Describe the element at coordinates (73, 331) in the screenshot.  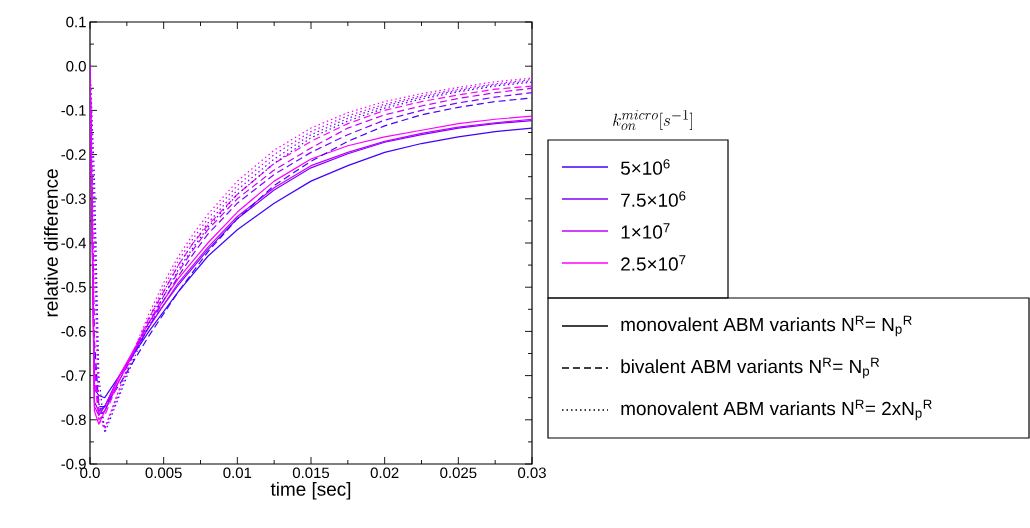
I see `y-tick-label: -0.6` at that location.